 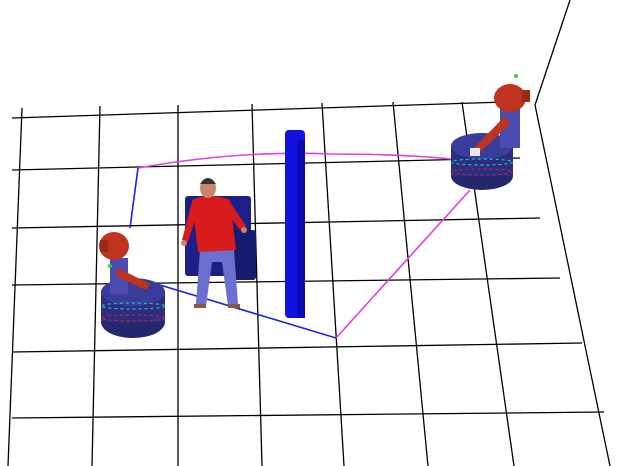 I want to click on blue-path, so click(x=233, y=253).